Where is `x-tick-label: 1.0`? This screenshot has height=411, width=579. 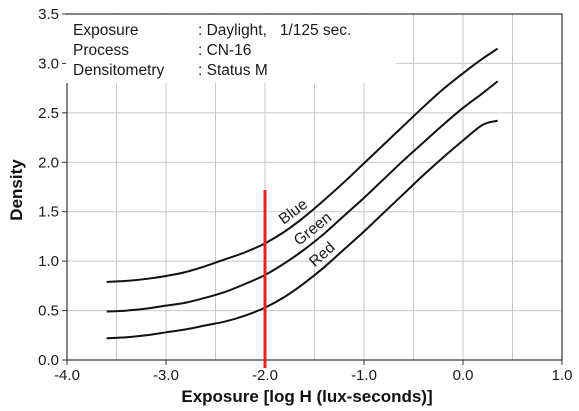 x-tick-label: 1.0 is located at coordinates (562, 375).